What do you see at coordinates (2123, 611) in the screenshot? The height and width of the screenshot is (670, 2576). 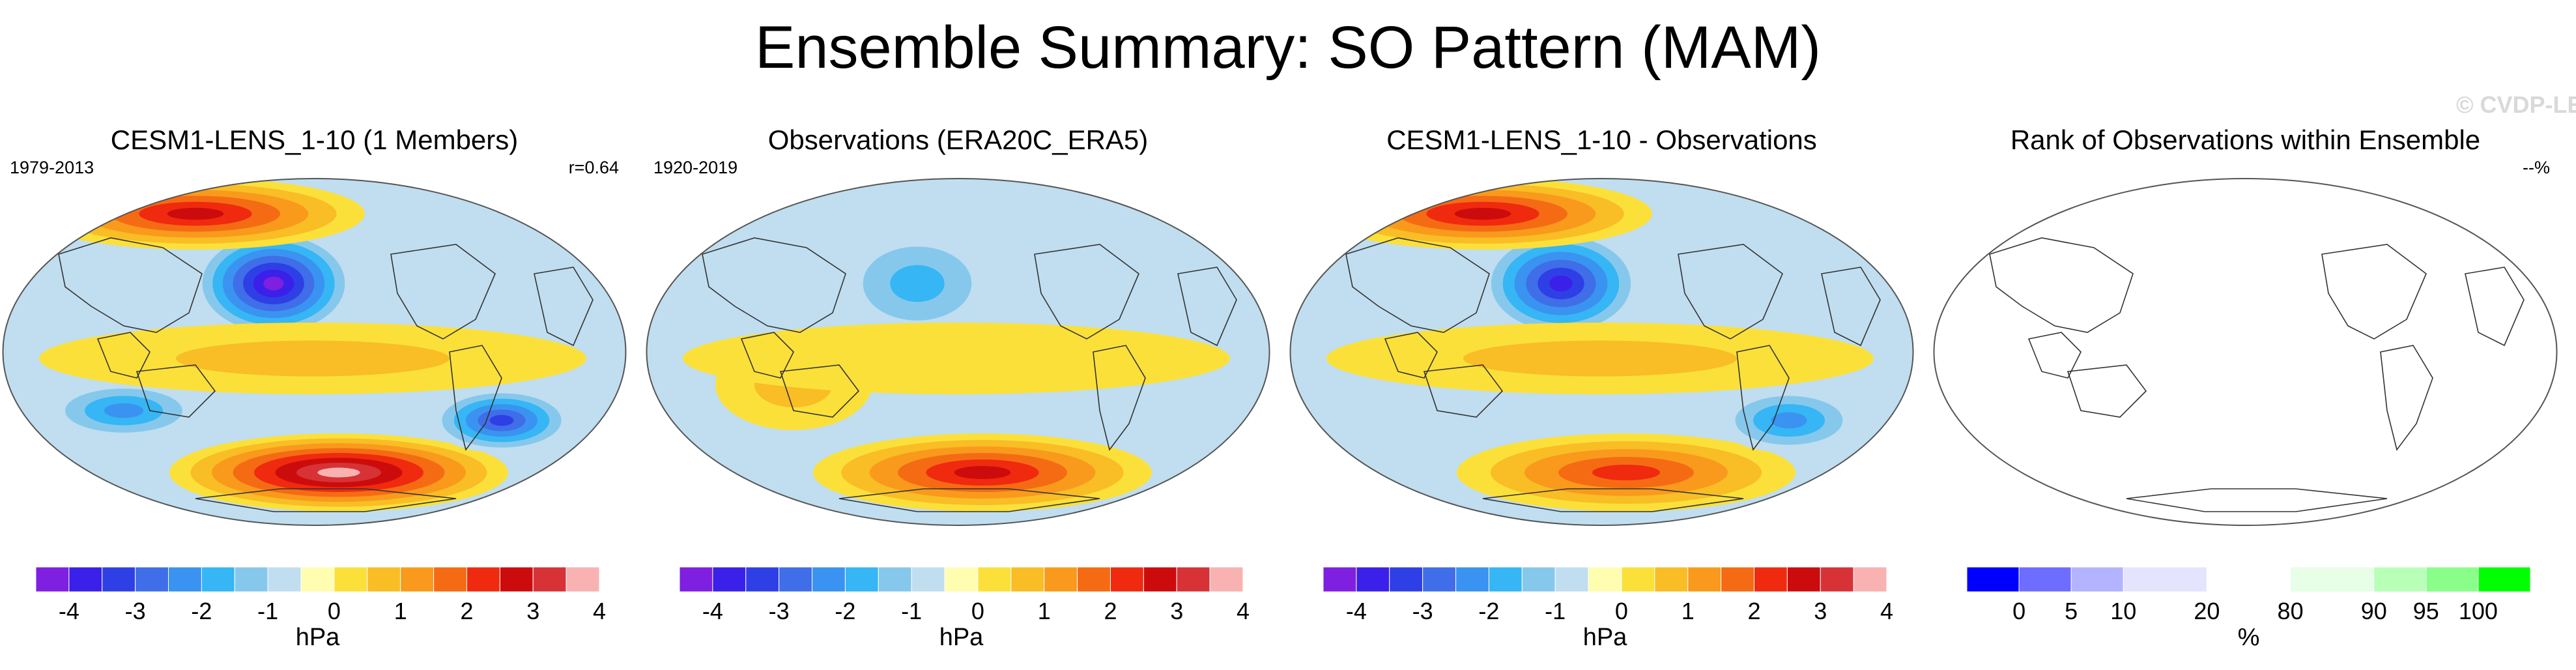 I see `colorbar-tick-label: 10` at bounding box center [2123, 611].